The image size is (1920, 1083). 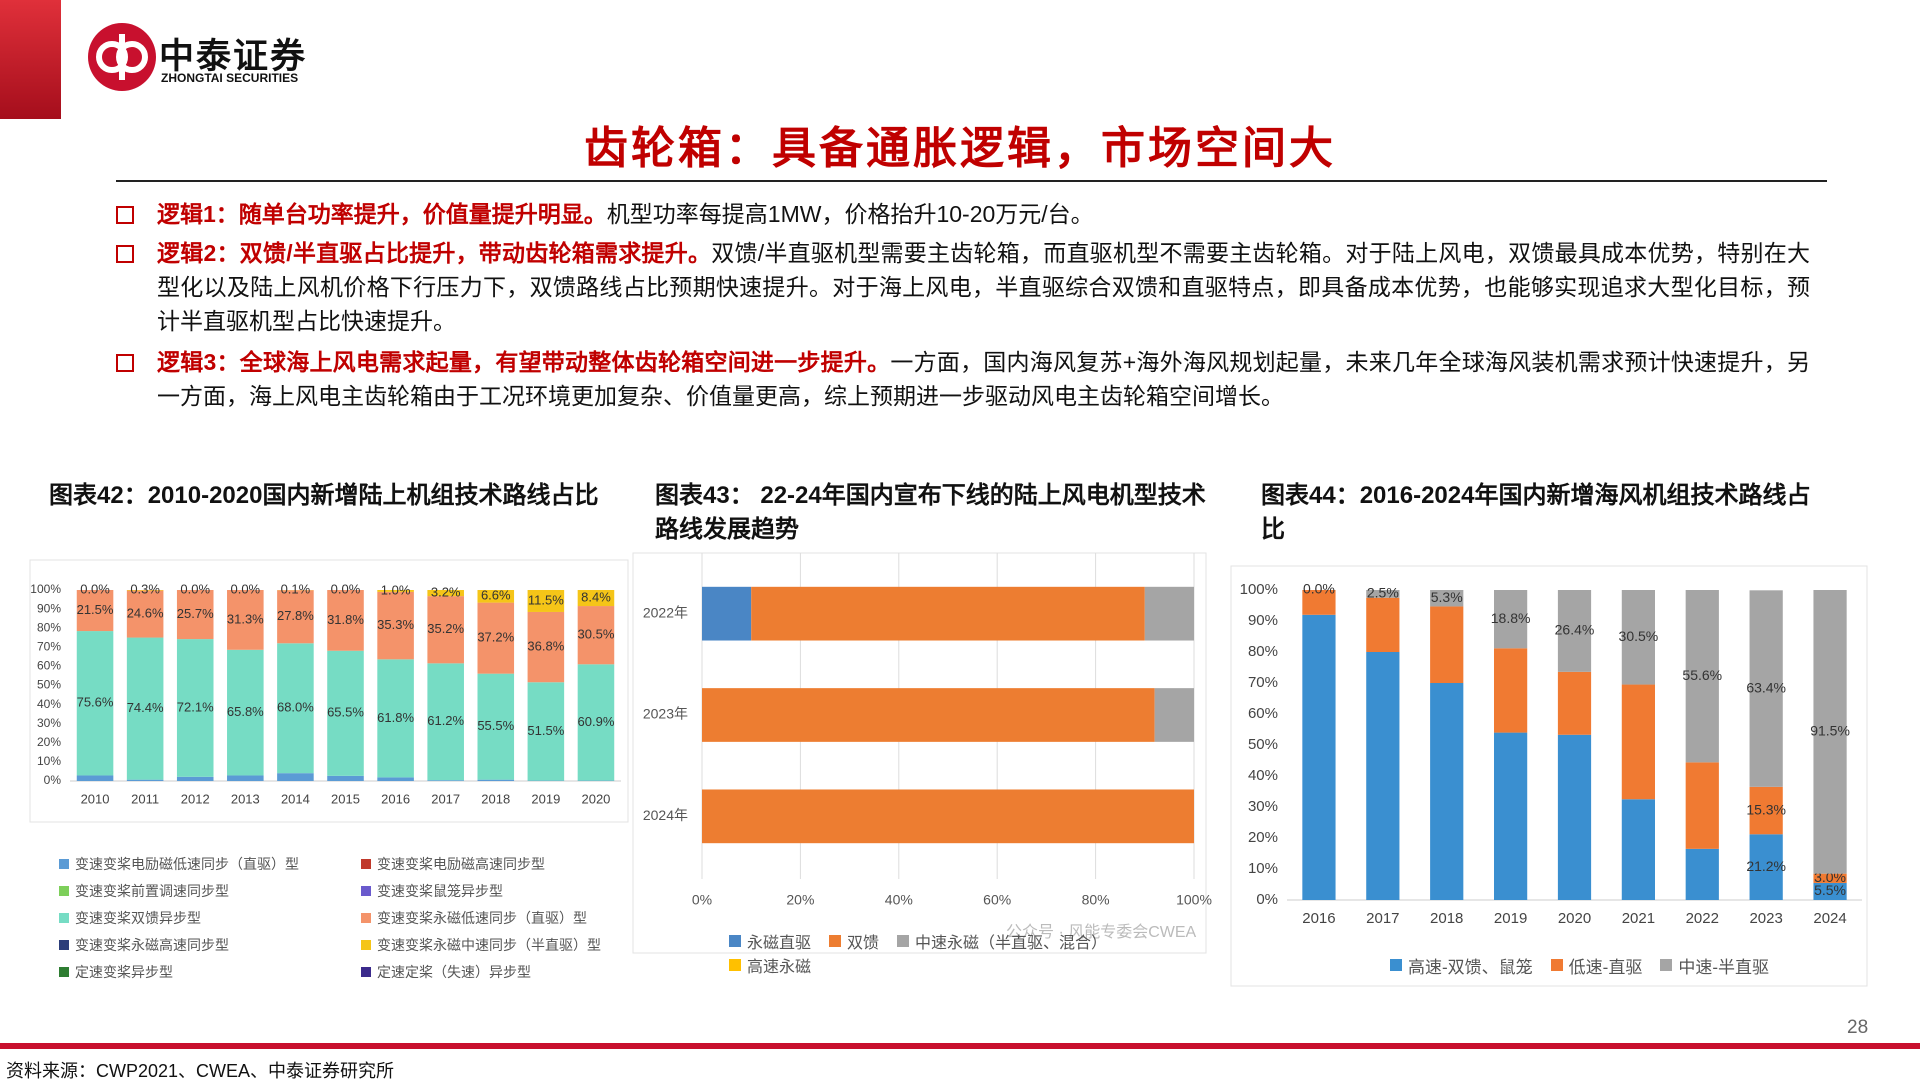 I want to click on legend-item: 中速-半直驱, so click(x=1714, y=965).